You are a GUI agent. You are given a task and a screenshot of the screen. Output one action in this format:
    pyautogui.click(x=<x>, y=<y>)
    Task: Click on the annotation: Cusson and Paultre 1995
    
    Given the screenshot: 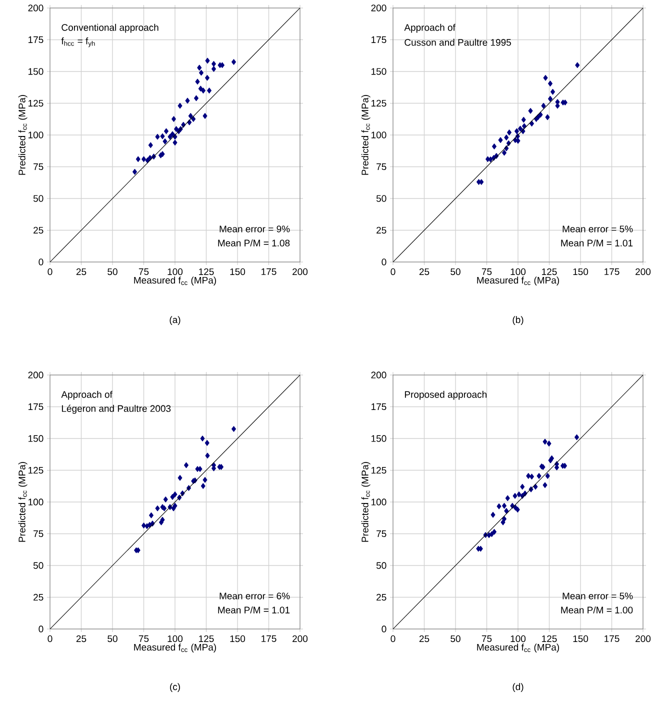 What is the action you would take?
    pyautogui.click(x=457, y=42)
    